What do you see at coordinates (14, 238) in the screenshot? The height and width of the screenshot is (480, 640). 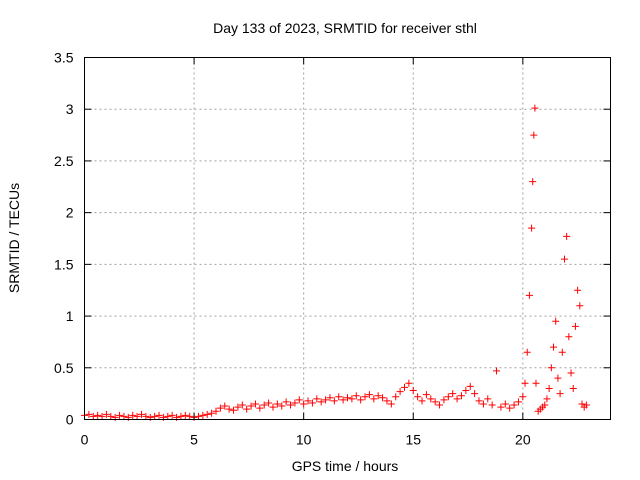 I see `y-axis-label: SRMTID / TECUs` at bounding box center [14, 238].